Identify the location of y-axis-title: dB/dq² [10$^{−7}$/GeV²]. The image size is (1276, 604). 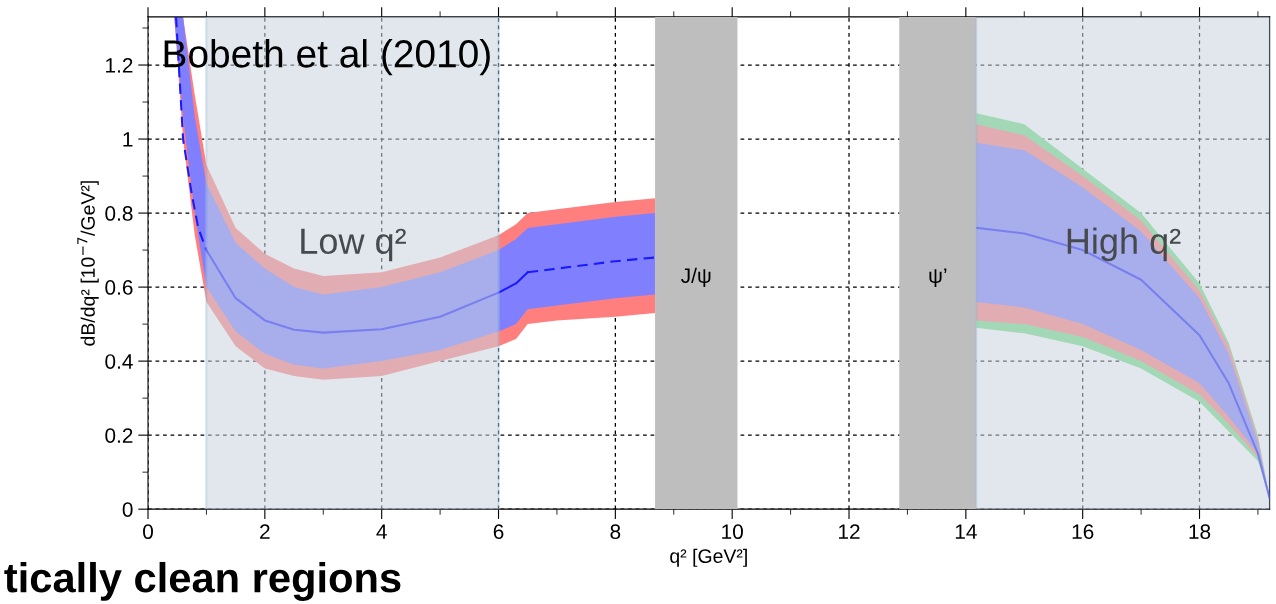
(88, 263).